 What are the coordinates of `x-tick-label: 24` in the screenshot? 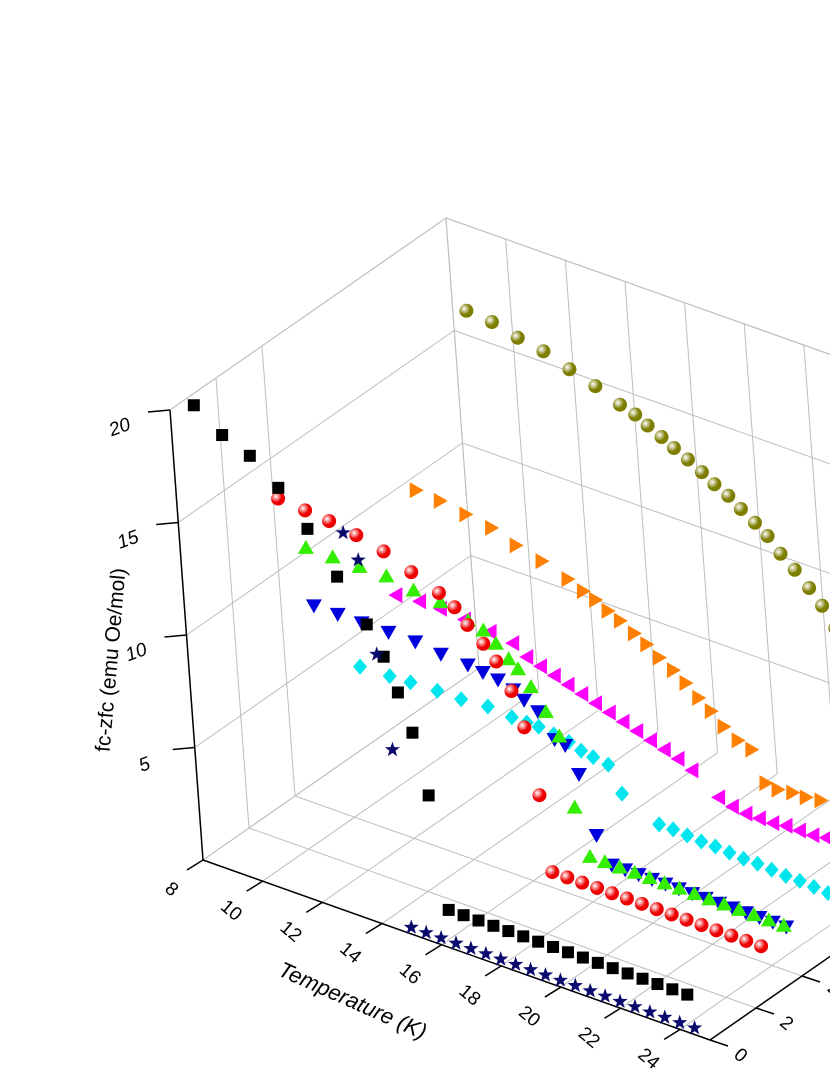 It's located at (649, 1059).